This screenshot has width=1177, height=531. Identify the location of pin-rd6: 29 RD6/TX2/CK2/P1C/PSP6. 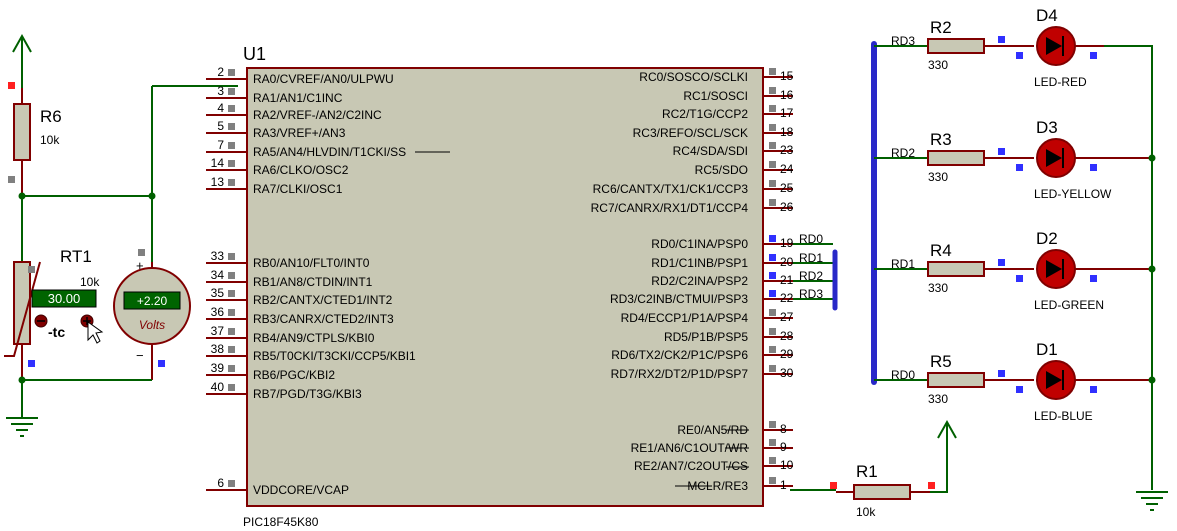
(702, 354).